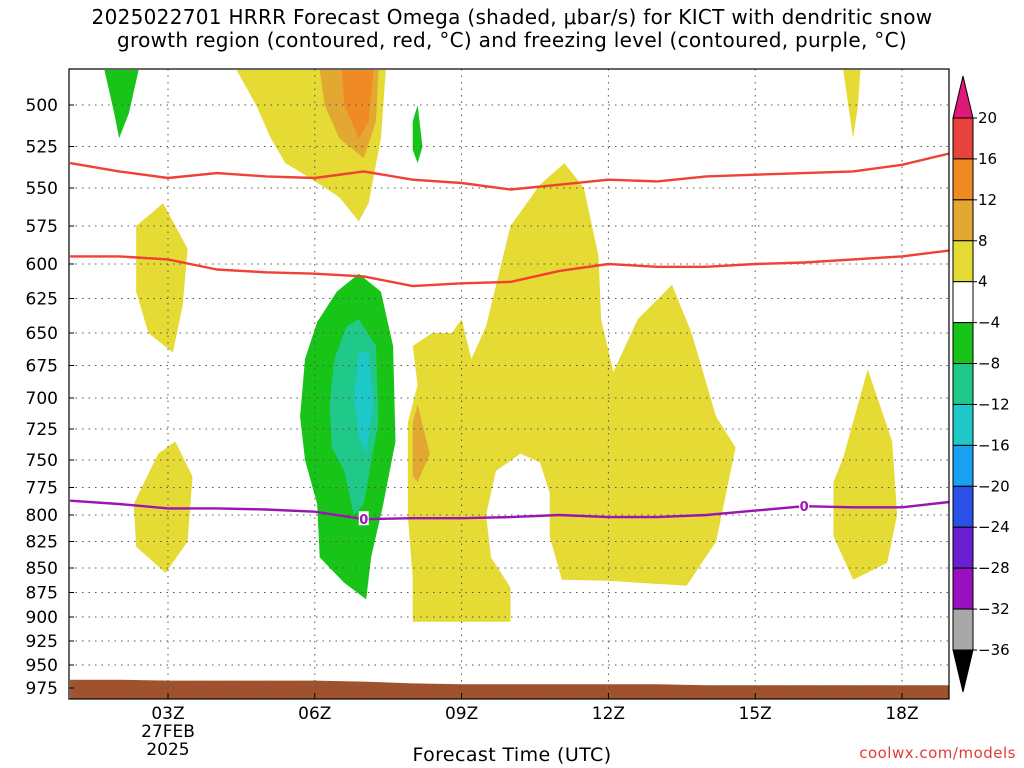 The height and width of the screenshot is (768, 1024). What do you see at coordinates (42, 399) in the screenshot?
I see `y-tick-label: 700` at bounding box center [42, 399].